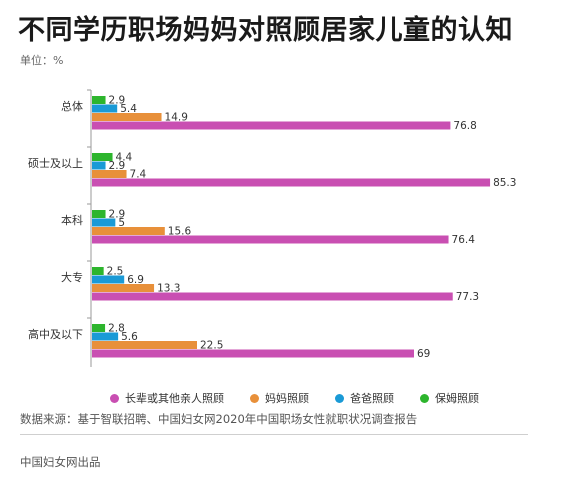 This screenshot has width=578, height=493. What do you see at coordinates (211, 346) in the screenshot?
I see `data-label: 22.5` at bounding box center [211, 346].